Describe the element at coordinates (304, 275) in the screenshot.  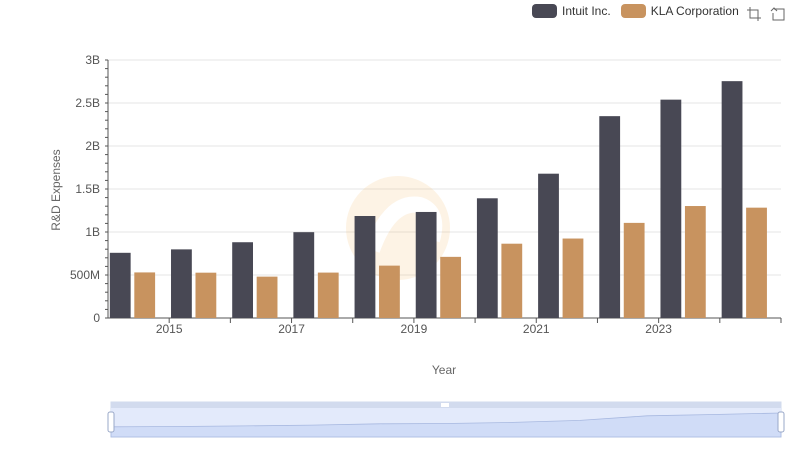
I see `bar-intuit-2017` at that location.